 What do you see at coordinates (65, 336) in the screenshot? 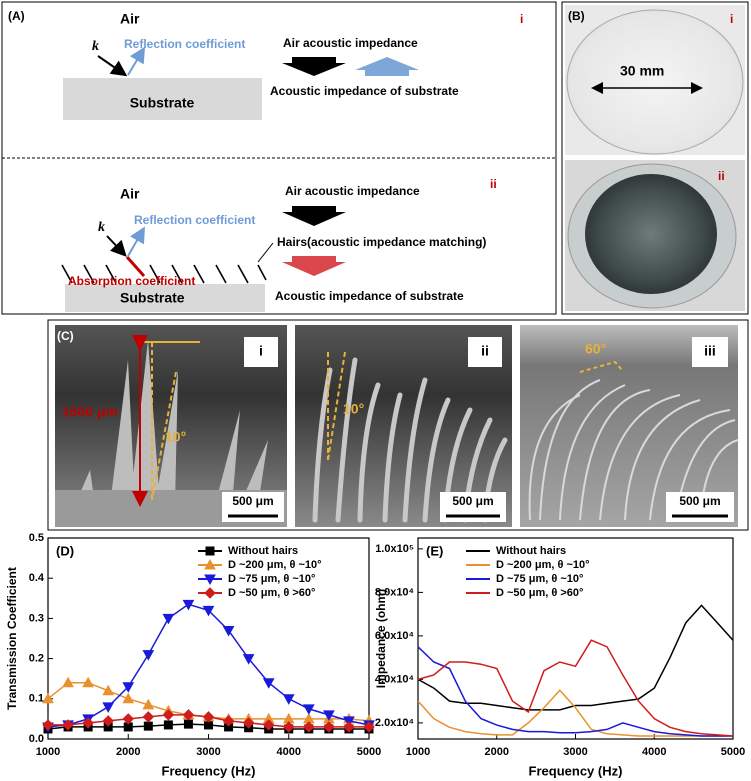
I see `panel-label: (C)` at bounding box center [65, 336].